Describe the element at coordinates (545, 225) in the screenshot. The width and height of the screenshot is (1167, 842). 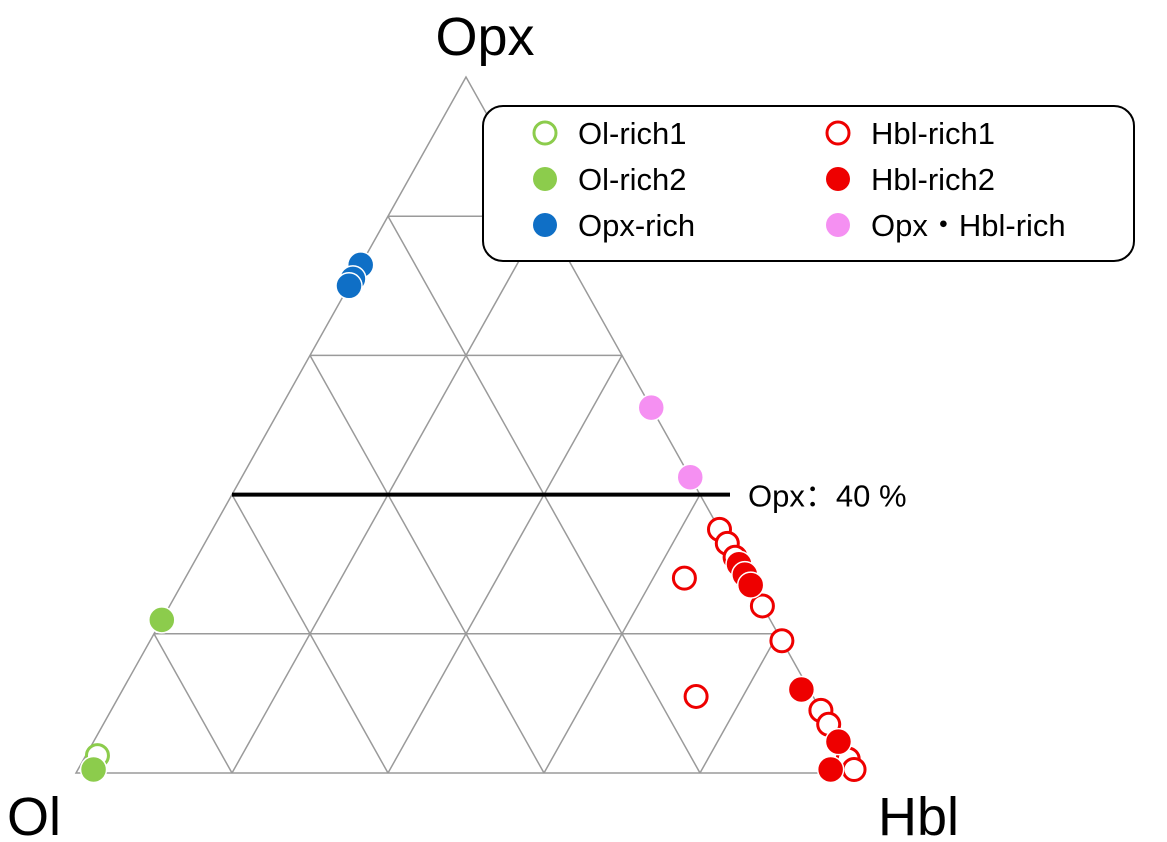
I see `legend-marker-opx-rich` at that location.